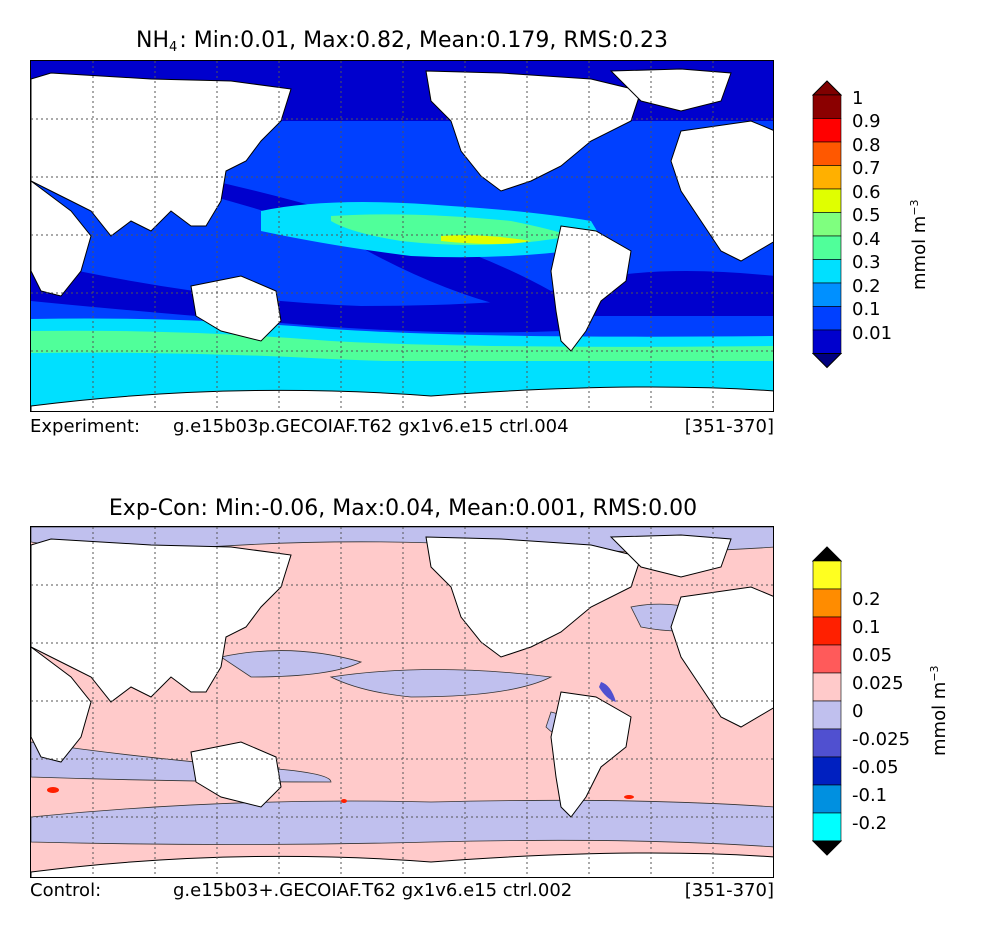 The image size is (984, 932). I want to click on bottom-colorbar-tick: -0.2, so click(870, 824).